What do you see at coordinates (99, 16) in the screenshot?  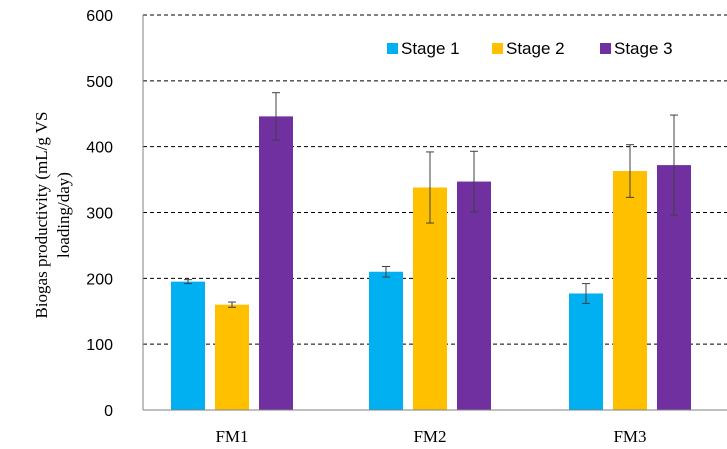 I see `y-tick-label: 600` at bounding box center [99, 16].